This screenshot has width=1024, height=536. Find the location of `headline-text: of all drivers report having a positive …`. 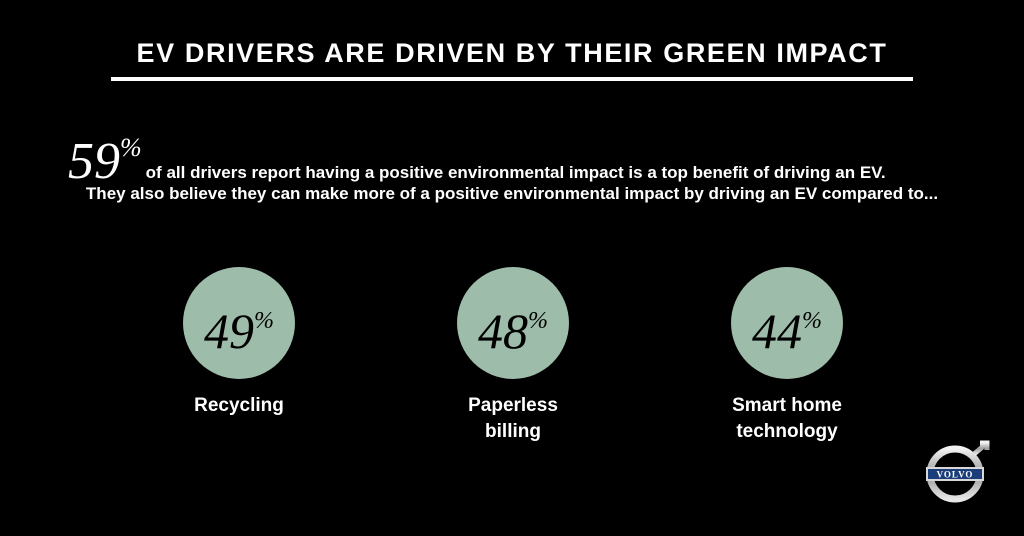

headline-text: of all drivers report having a positive … is located at coordinates (515, 172).